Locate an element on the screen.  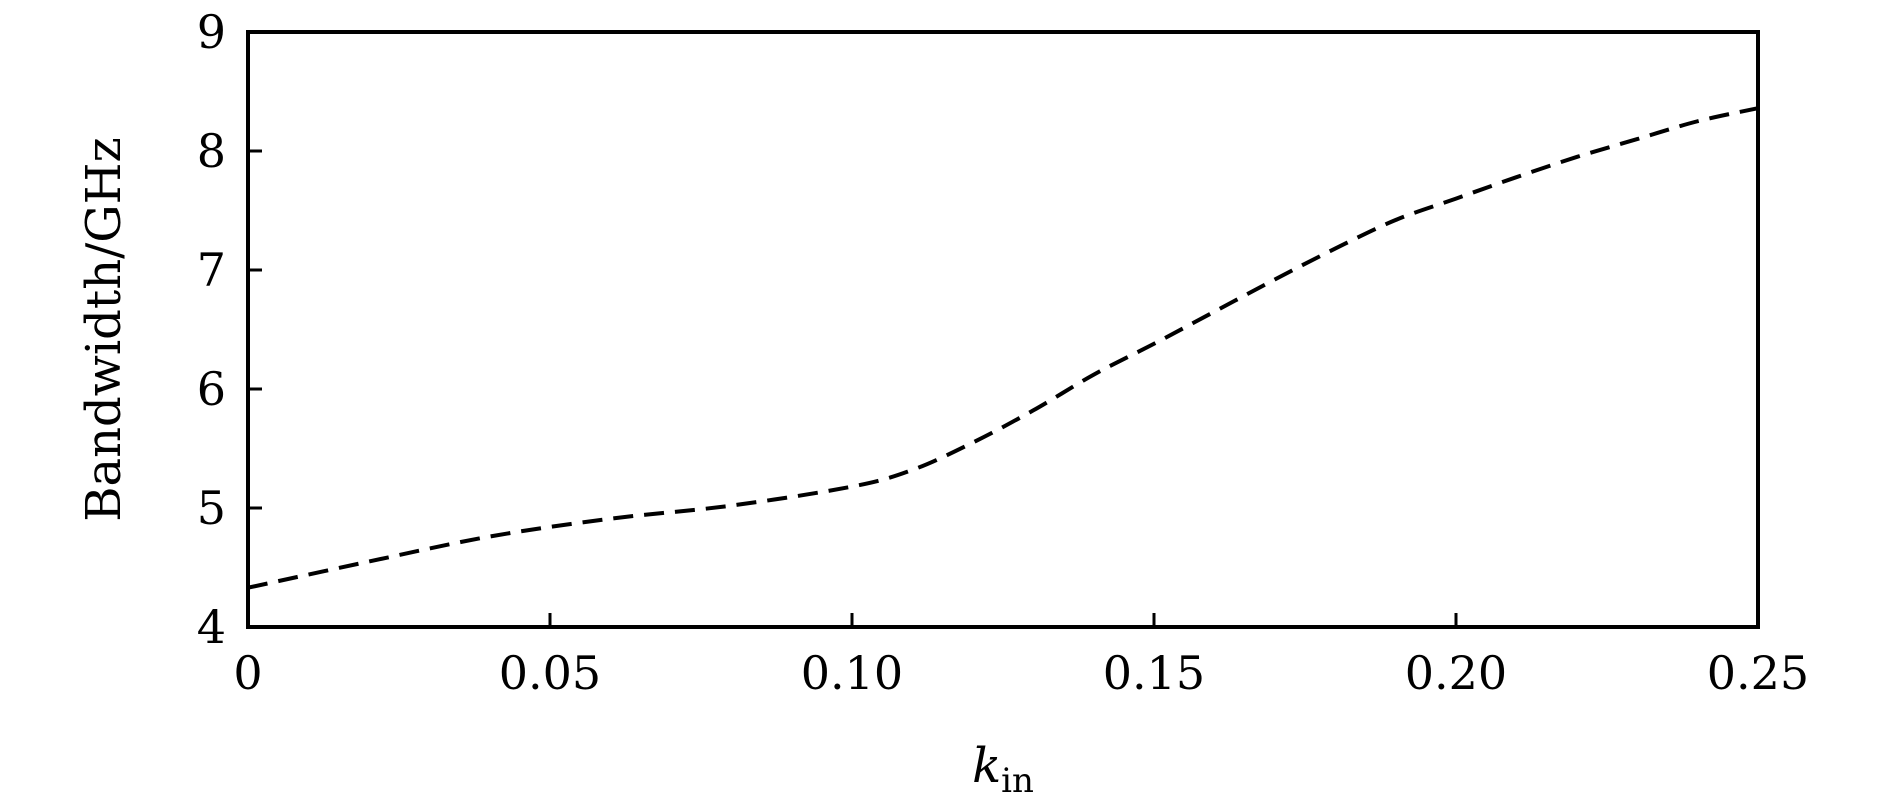
x-tick-label: 0.25 is located at coordinates (1758, 673).